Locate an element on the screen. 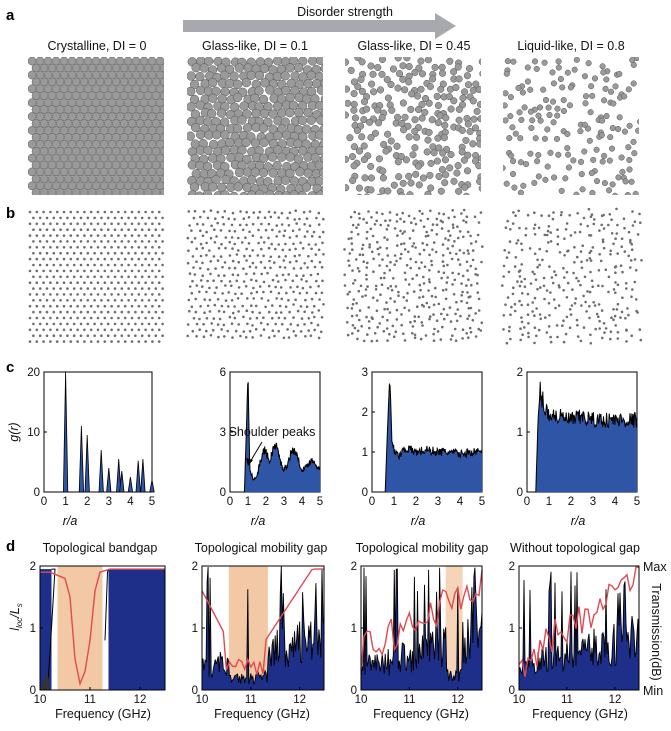 Image resolution: width=671 pixels, height=731 pixels. x-tick-label: 10 is located at coordinates (519, 700).